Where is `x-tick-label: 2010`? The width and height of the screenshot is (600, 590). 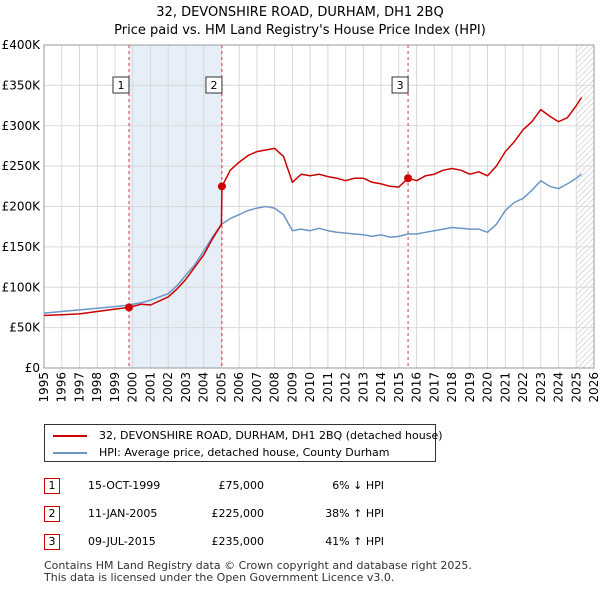 x-tick-label: 2010 is located at coordinates (310, 387).